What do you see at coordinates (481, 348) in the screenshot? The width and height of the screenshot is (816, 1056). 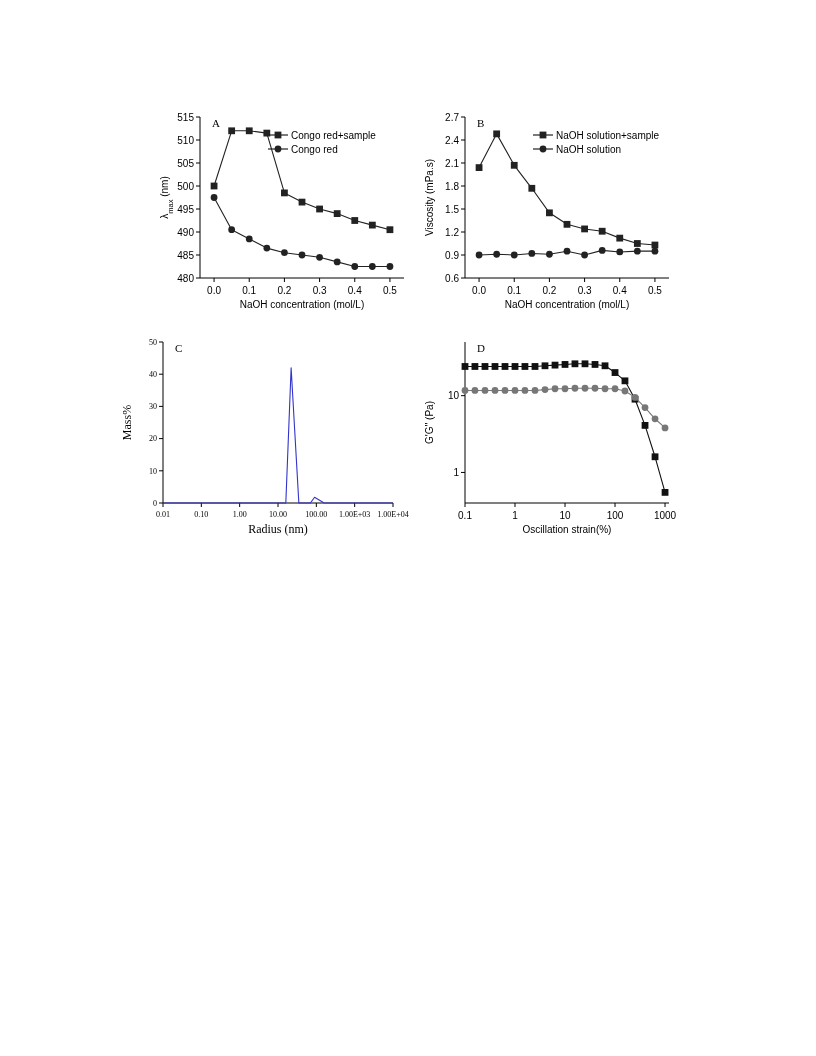 I see `chart-title: D` at bounding box center [481, 348].